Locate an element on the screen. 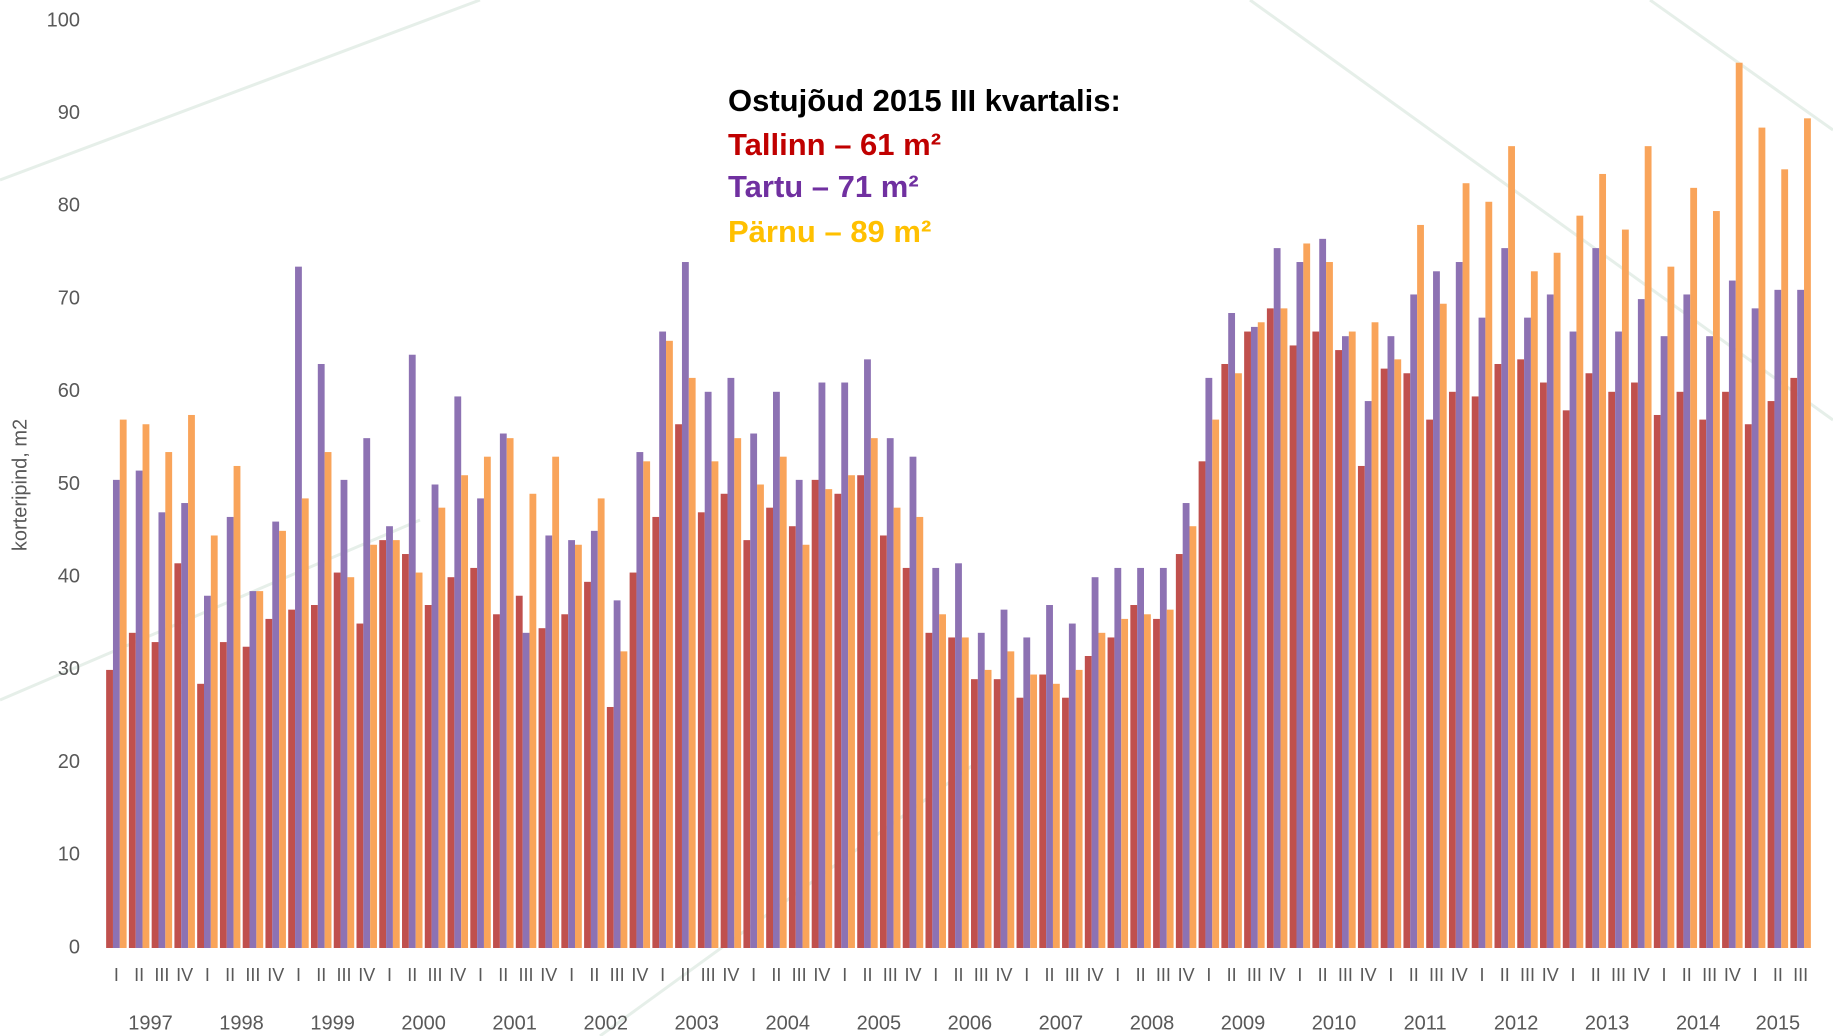  y-tick-label: 100 is located at coordinates (63, 20).